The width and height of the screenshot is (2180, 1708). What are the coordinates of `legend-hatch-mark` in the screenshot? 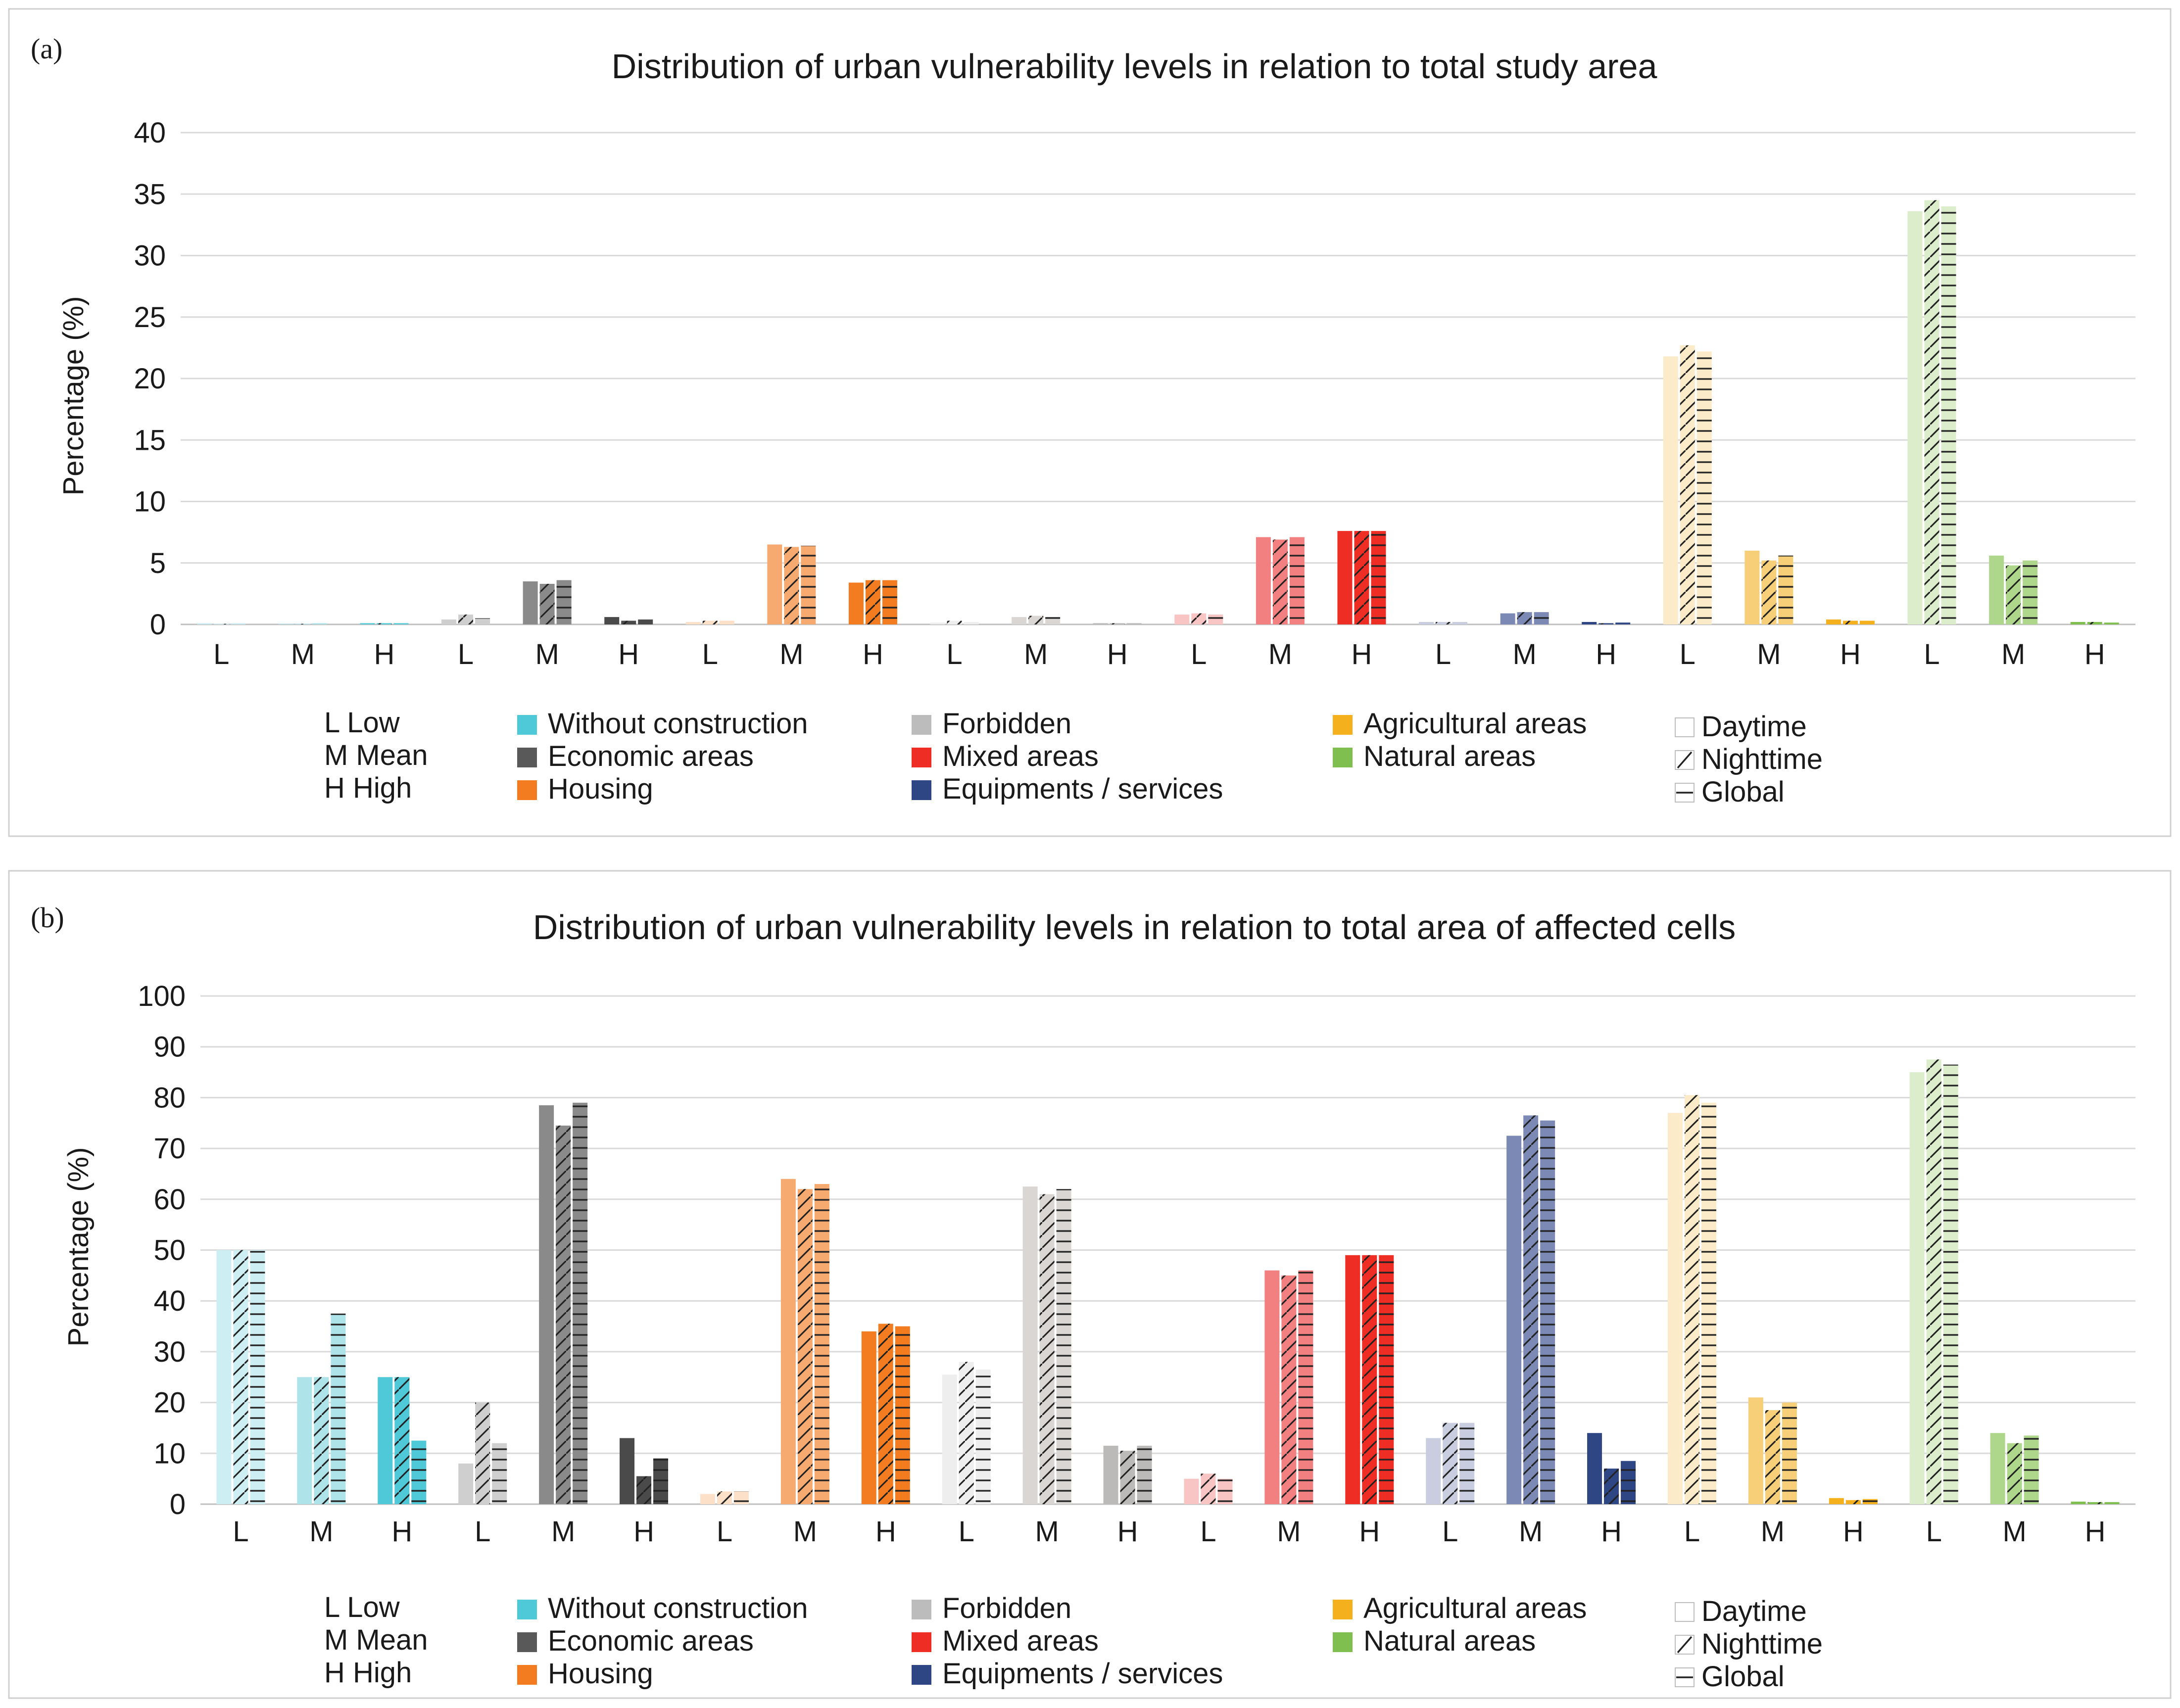 It's located at (1685, 1645).